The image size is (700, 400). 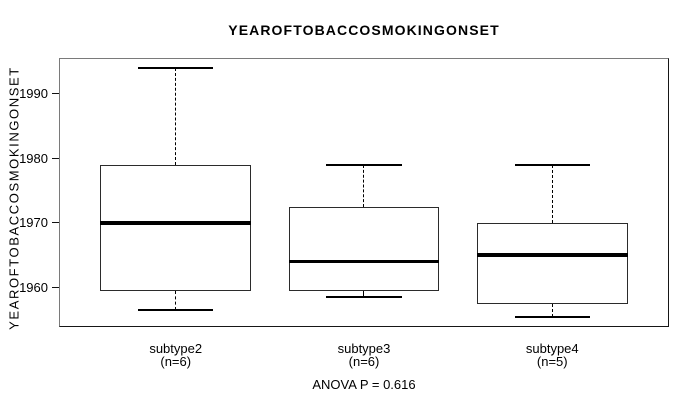 I want to click on group-label-text: subtype2, so click(x=176, y=348).